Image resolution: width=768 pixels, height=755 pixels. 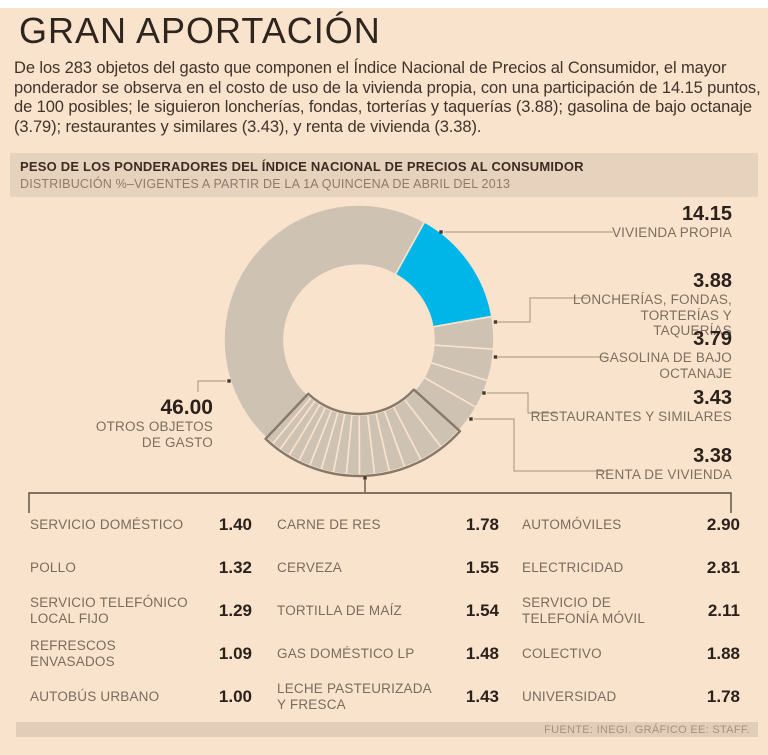 What do you see at coordinates (235, 696) in the screenshot?
I see `item-value: 1.00` at bounding box center [235, 696].